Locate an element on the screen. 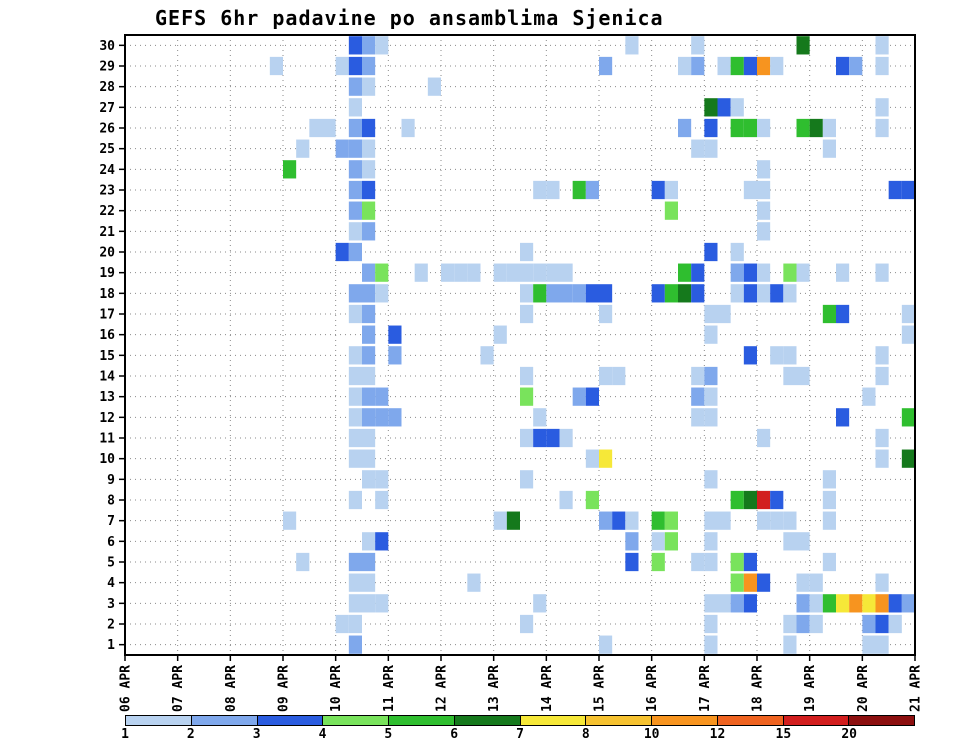 The height and width of the screenshot is (742, 960). y-tick-label: 10 is located at coordinates (107, 459).